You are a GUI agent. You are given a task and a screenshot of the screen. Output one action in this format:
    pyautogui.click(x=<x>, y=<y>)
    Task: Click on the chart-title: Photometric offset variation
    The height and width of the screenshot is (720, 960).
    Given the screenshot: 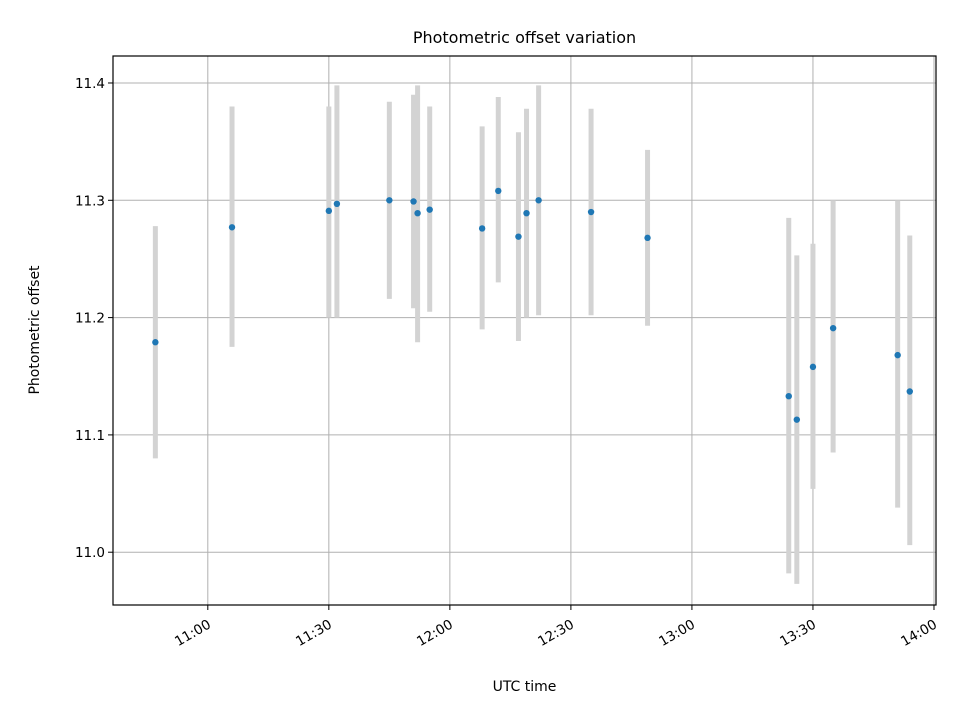 What is the action you would take?
    pyautogui.click(x=524, y=37)
    